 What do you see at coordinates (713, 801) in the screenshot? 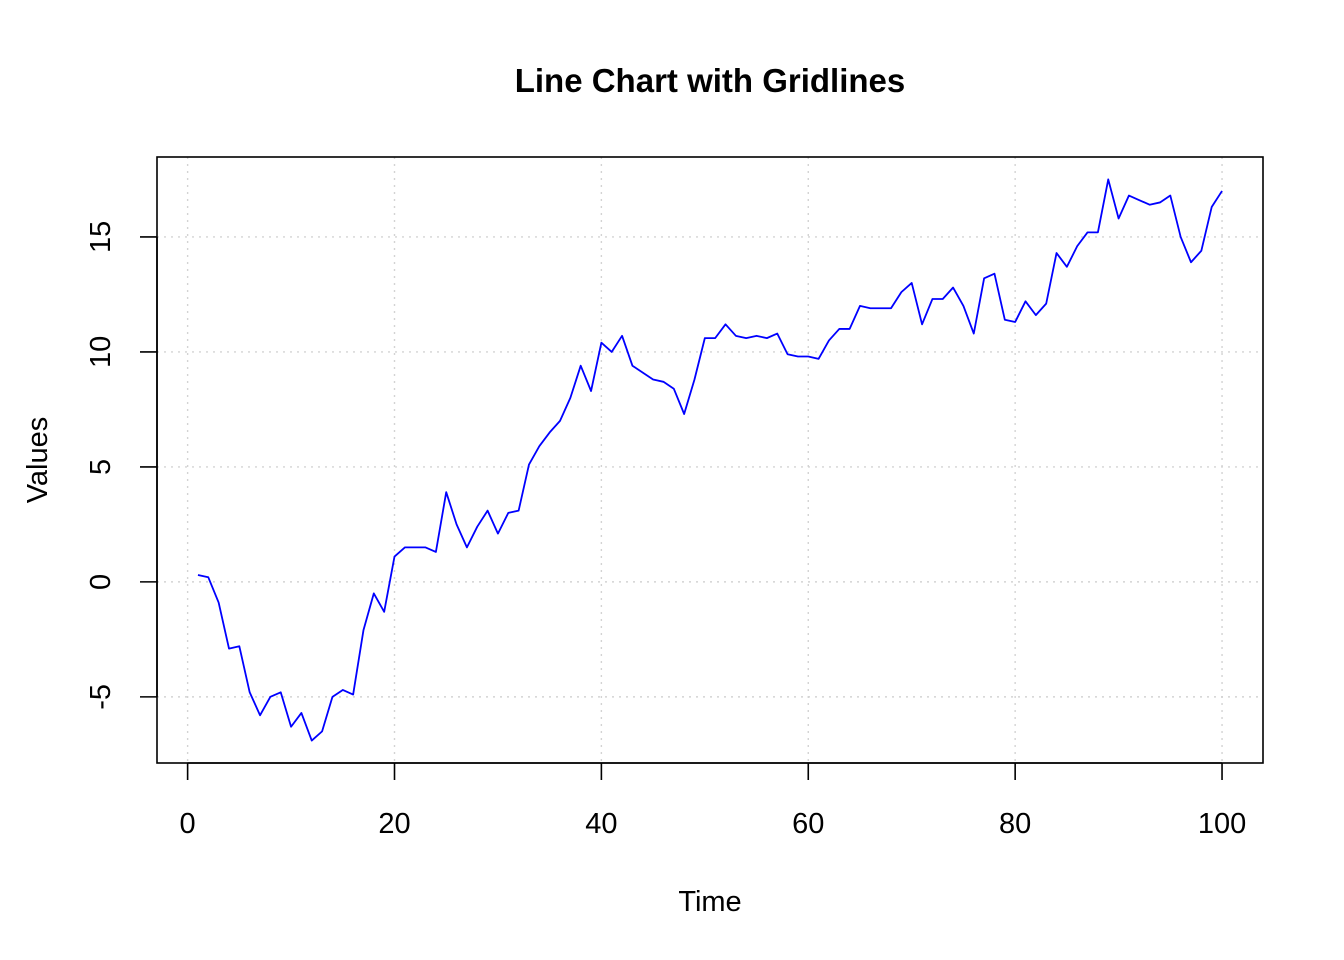
I see `x-axis: 0 20 40 60 80 100` at bounding box center [713, 801].